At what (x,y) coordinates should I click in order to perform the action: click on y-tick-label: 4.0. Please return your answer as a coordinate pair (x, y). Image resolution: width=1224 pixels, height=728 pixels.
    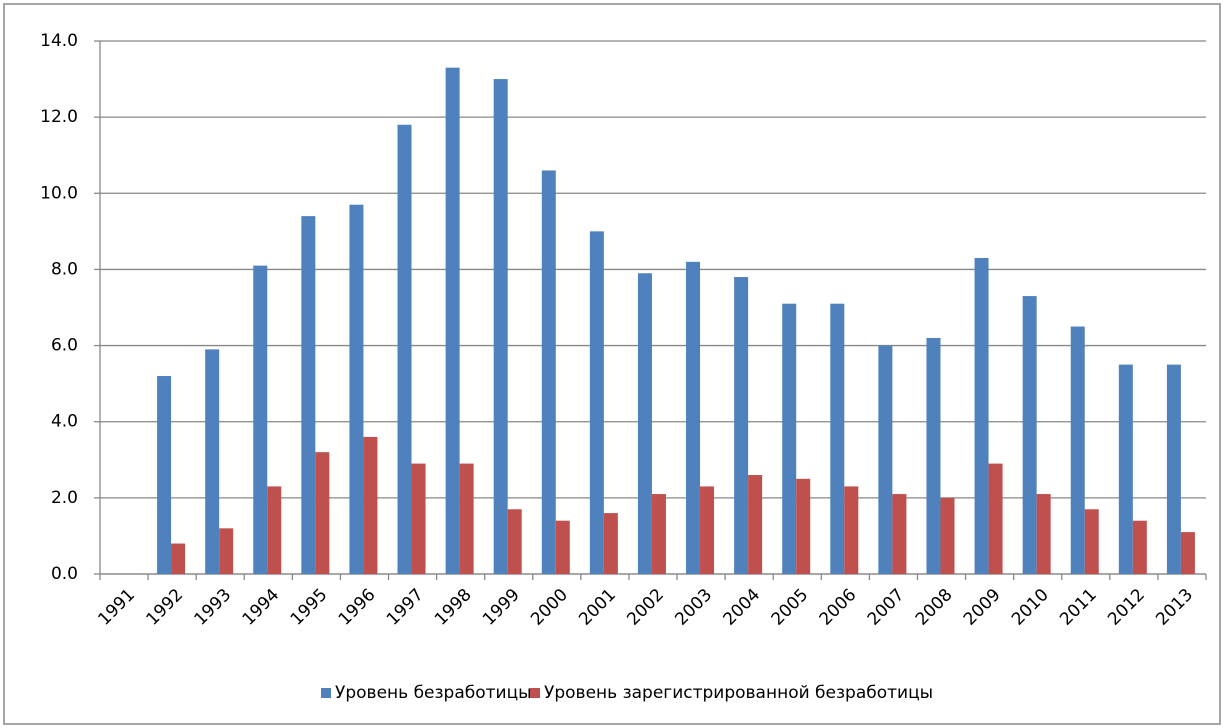
    Looking at the image, I should click on (64, 422).